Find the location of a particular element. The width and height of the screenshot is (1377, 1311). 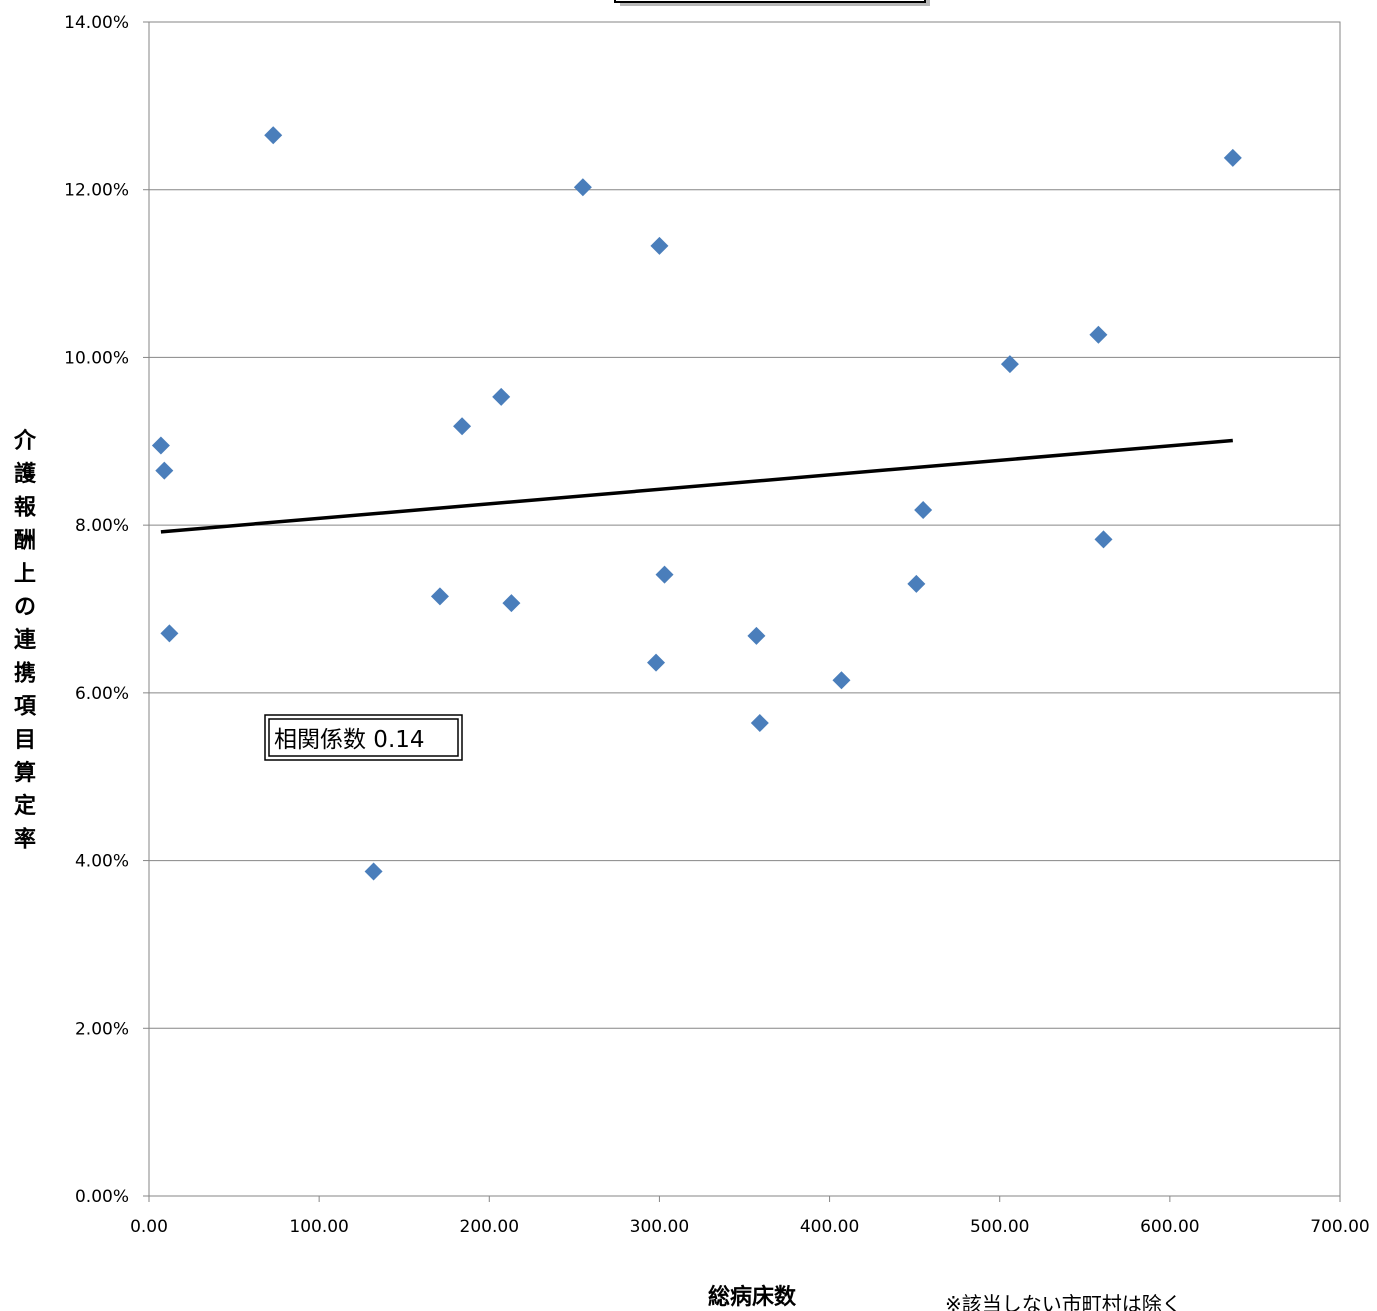

y-axis-label-char: 介 is located at coordinates (25, 441).